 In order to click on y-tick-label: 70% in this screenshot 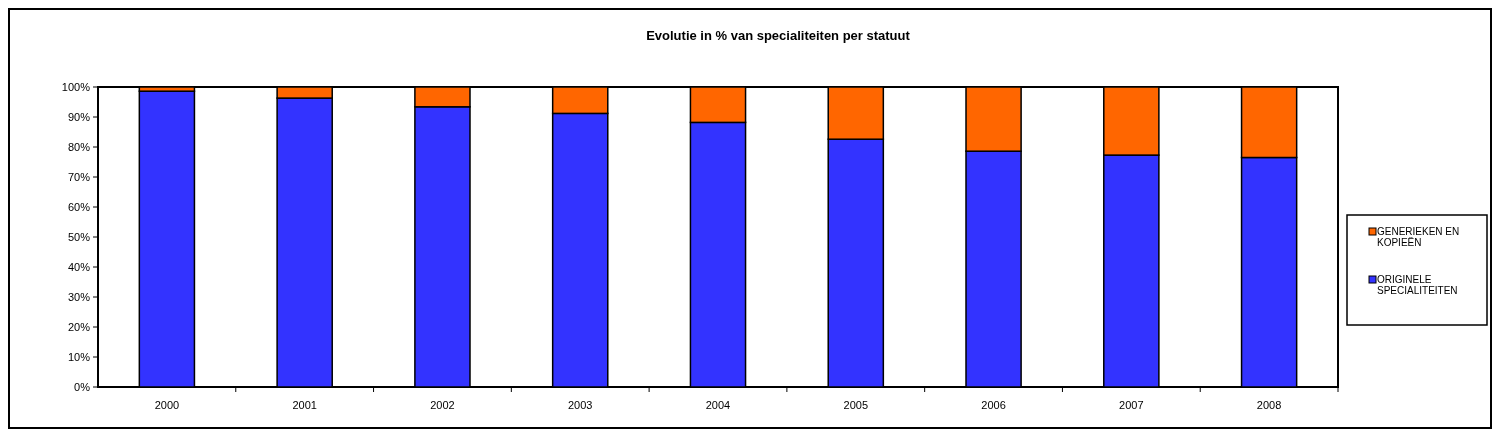, I will do `click(79, 176)`.